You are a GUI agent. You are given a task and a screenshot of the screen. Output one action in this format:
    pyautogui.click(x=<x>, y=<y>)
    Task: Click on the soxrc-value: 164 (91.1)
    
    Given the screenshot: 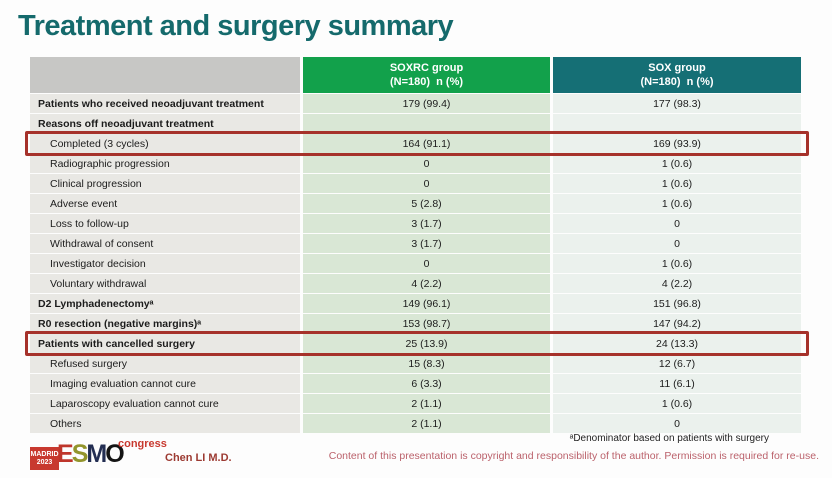 What is the action you would take?
    pyautogui.click(x=426, y=143)
    